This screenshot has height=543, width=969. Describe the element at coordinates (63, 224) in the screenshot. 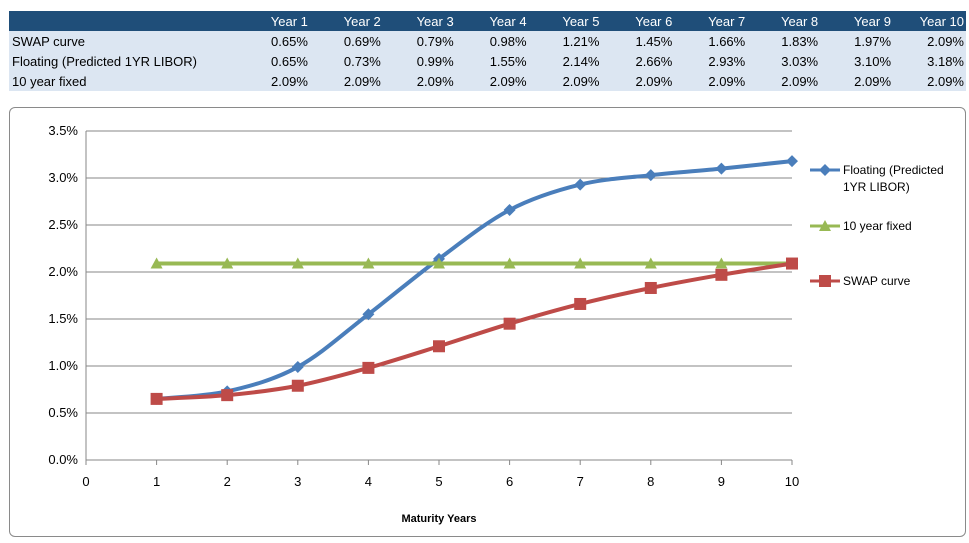

I see `y-tick-label: 2.5%` at that location.